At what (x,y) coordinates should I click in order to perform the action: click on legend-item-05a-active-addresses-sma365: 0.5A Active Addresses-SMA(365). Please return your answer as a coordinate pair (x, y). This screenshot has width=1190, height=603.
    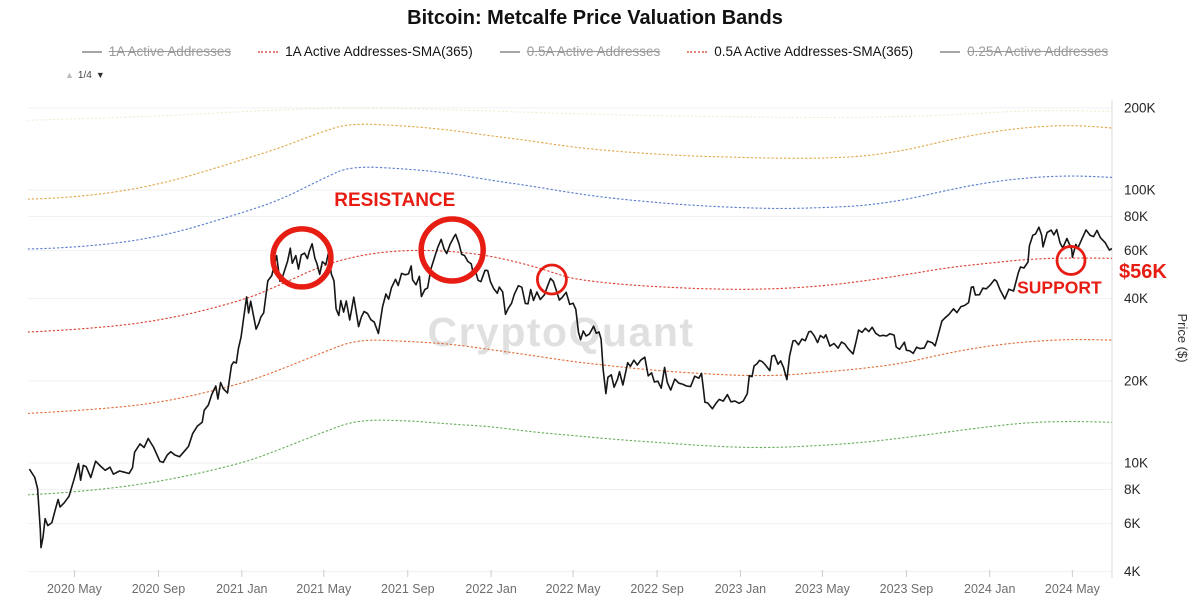
    Looking at the image, I should click on (800, 51).